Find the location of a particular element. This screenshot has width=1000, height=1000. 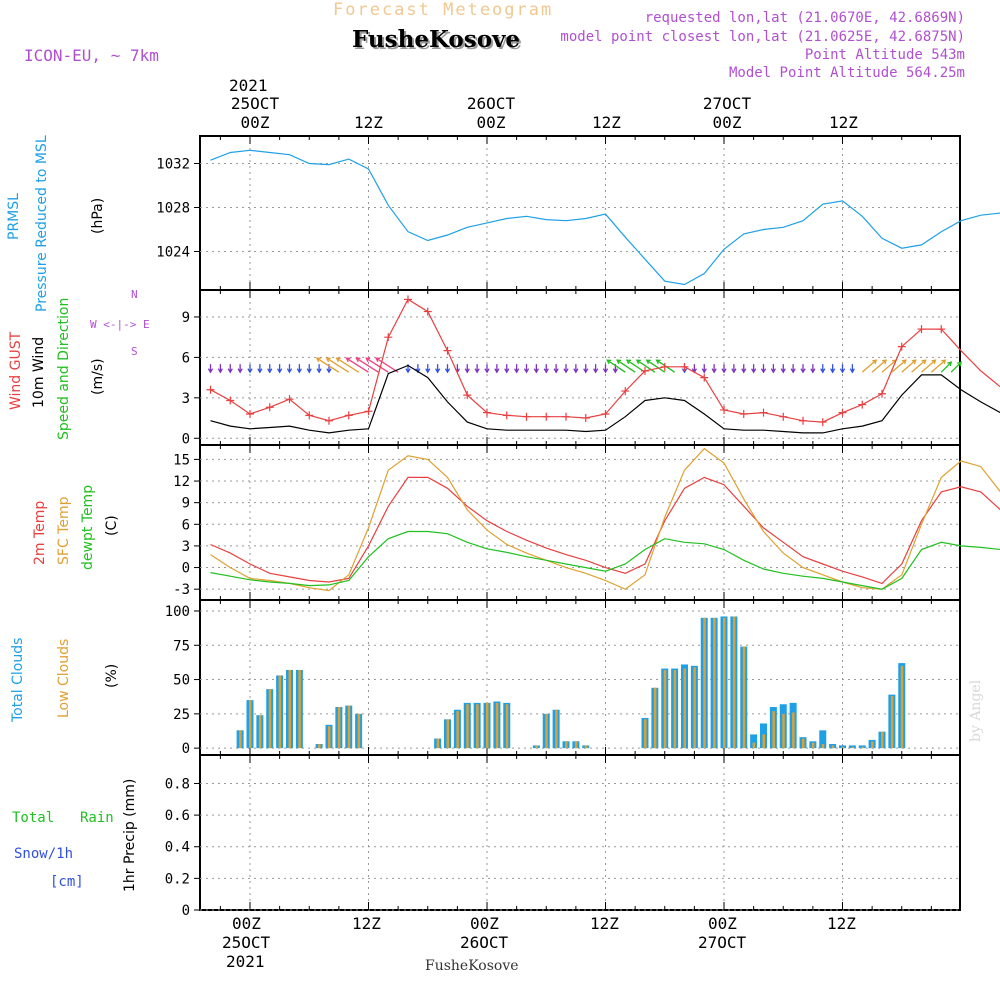

bottom-date-27oct: 27OCT is located at coordinates (722, 942).